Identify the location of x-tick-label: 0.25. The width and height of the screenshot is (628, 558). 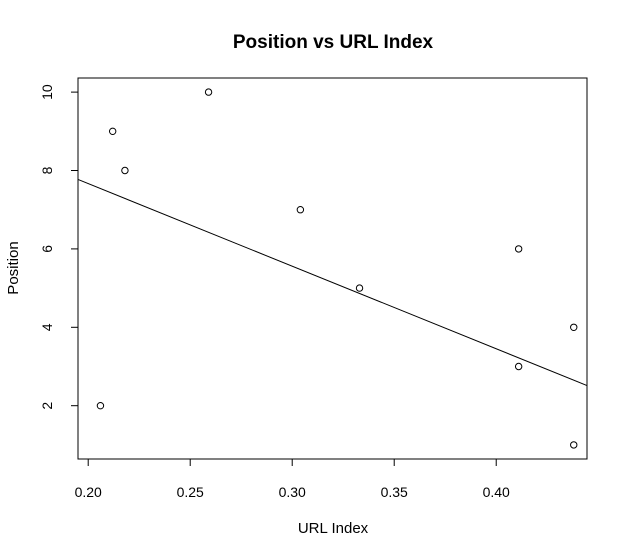
(190, 492).